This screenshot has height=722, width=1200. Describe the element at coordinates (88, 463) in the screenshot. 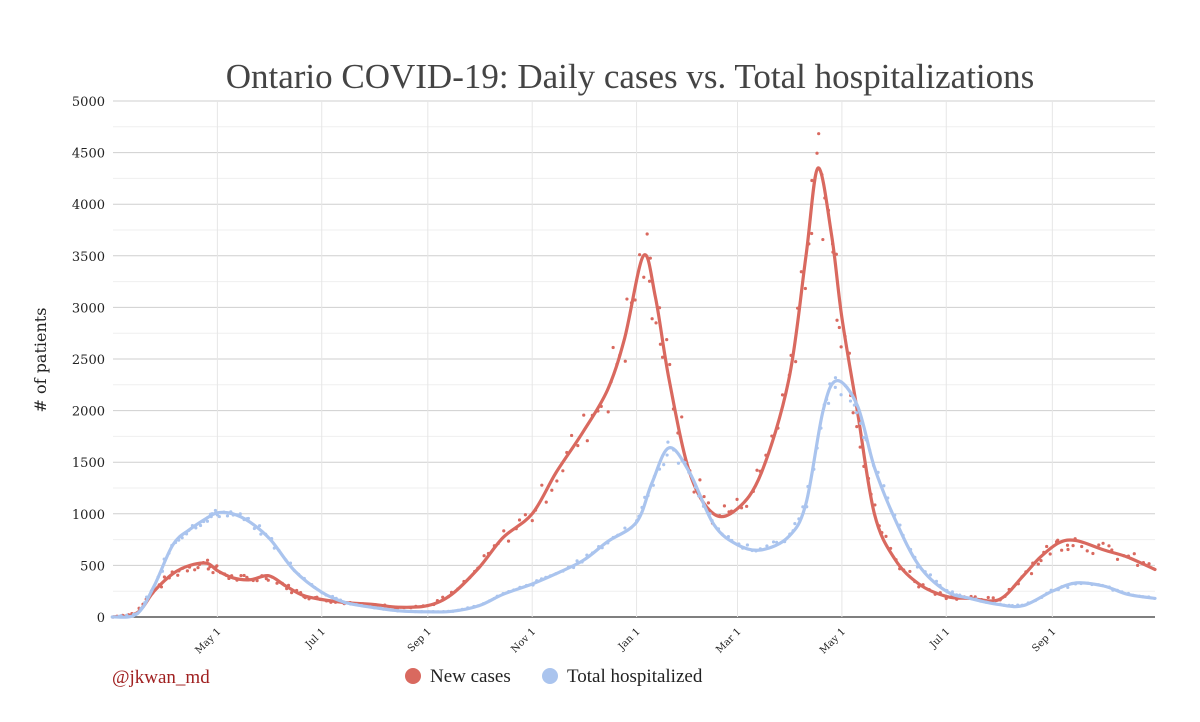

I see `y-tick-label: 1500` at that location.